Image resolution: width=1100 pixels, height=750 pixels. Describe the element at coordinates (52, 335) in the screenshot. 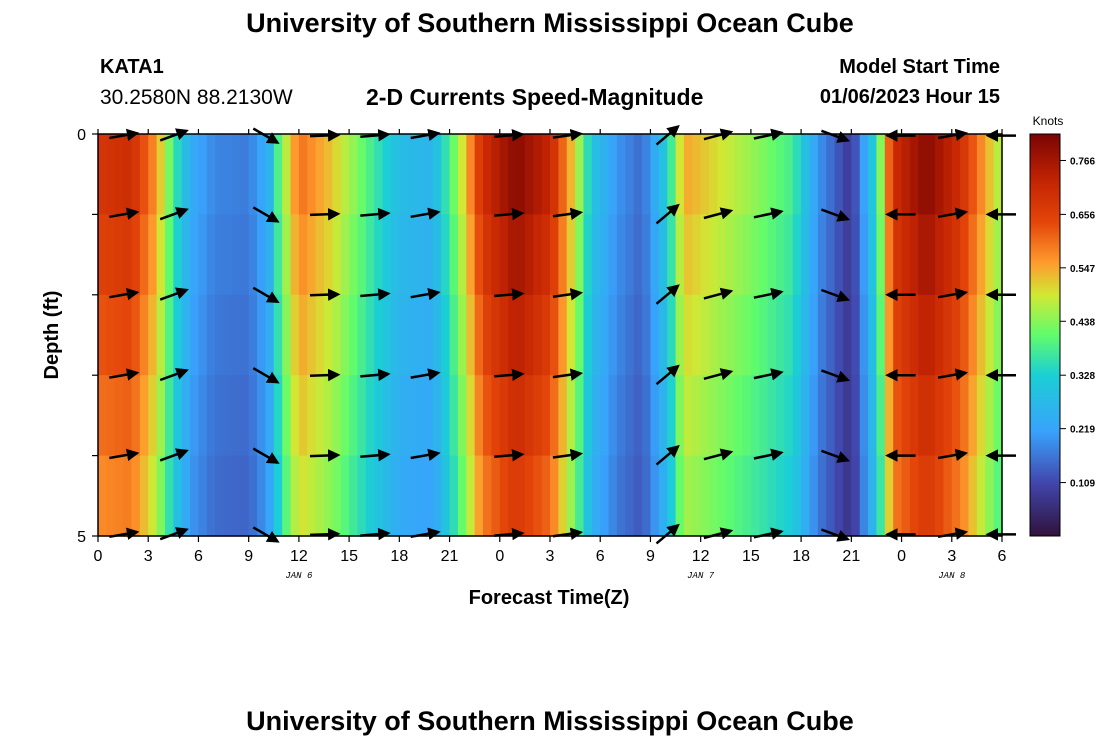

I see `y-axis-label: Depth (ft)` at that location.